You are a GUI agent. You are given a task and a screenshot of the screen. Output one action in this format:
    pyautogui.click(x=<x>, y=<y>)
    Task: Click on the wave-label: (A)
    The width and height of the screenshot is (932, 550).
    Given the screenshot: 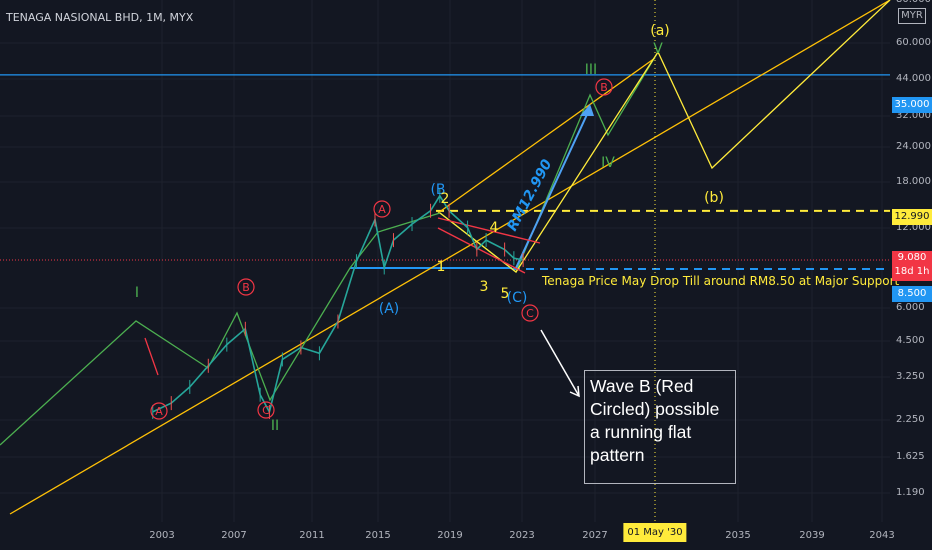 What is the action you would take?
    pyautogui.click(x=389, y=309)
    